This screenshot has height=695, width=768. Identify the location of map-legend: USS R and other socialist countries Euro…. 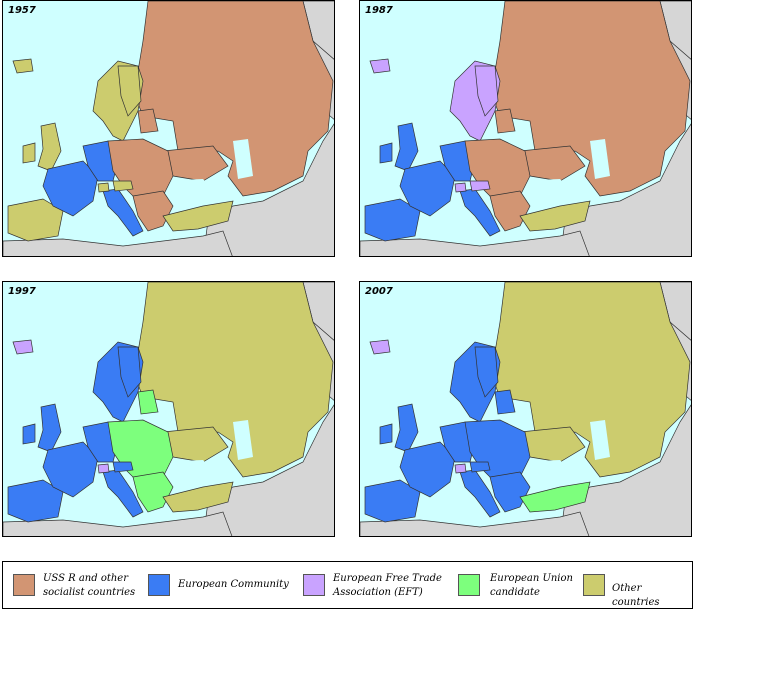
(347, 585).